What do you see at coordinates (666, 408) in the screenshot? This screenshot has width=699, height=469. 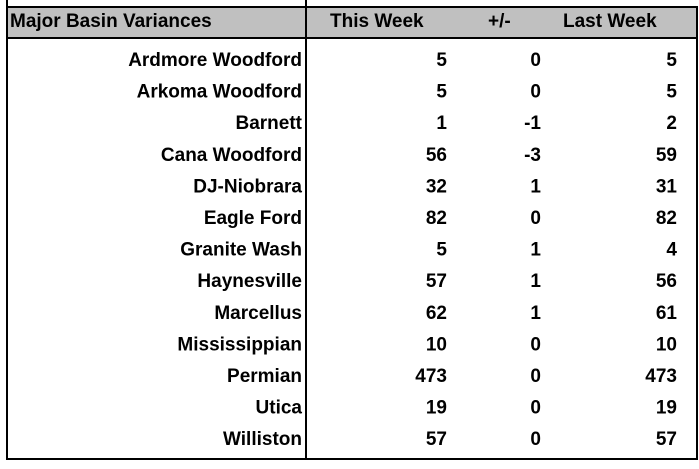 I see `last-week: 19` at bounding box center [666, 408].